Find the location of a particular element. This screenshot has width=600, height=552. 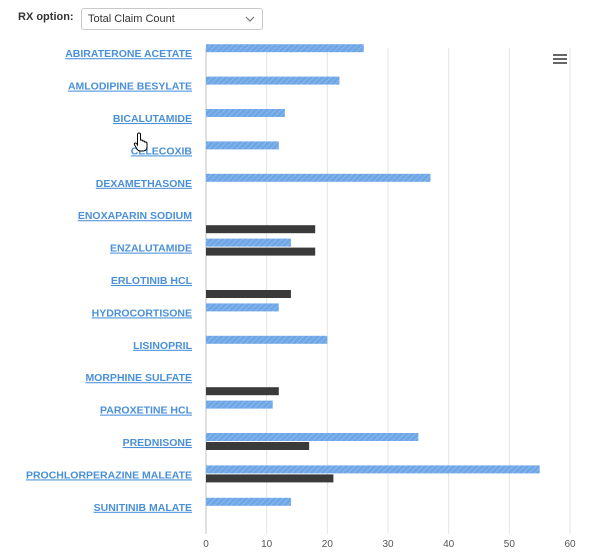

category-label: AMLODIPINE BESYLATE is located at coordinates (130, 87).